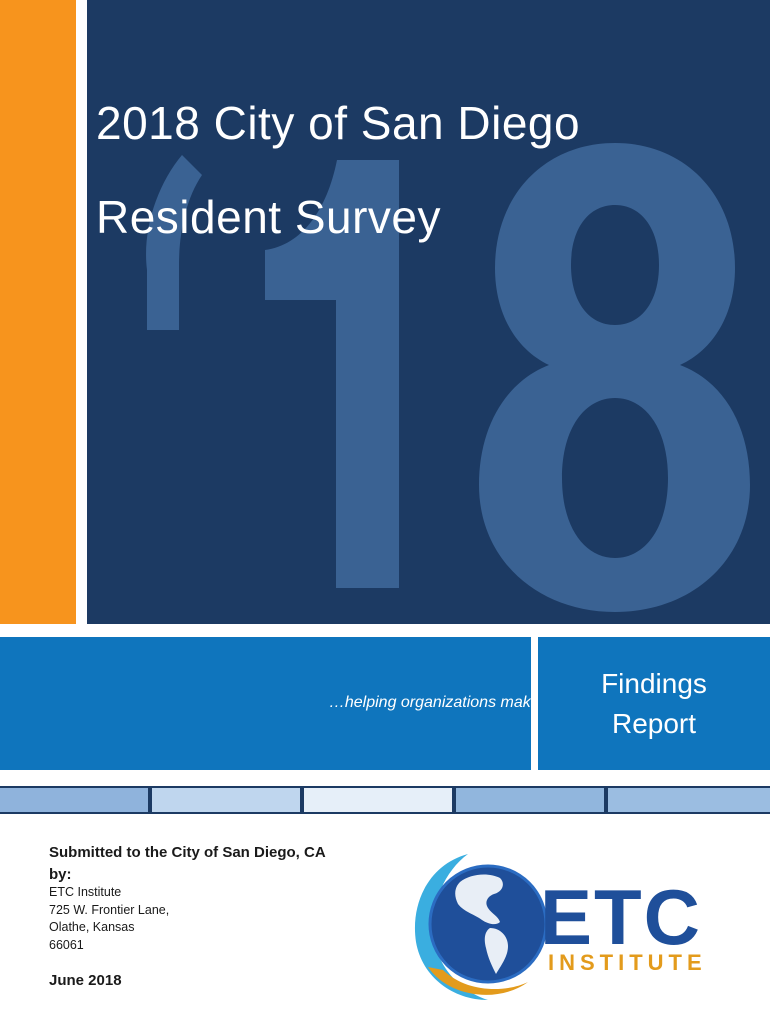 The width and height of the screenshot is (770, 1024). What do you see at coordinates (38, 312) in the screenshot?
I see `orange-accent-bar` at bounding box center [38, 312].